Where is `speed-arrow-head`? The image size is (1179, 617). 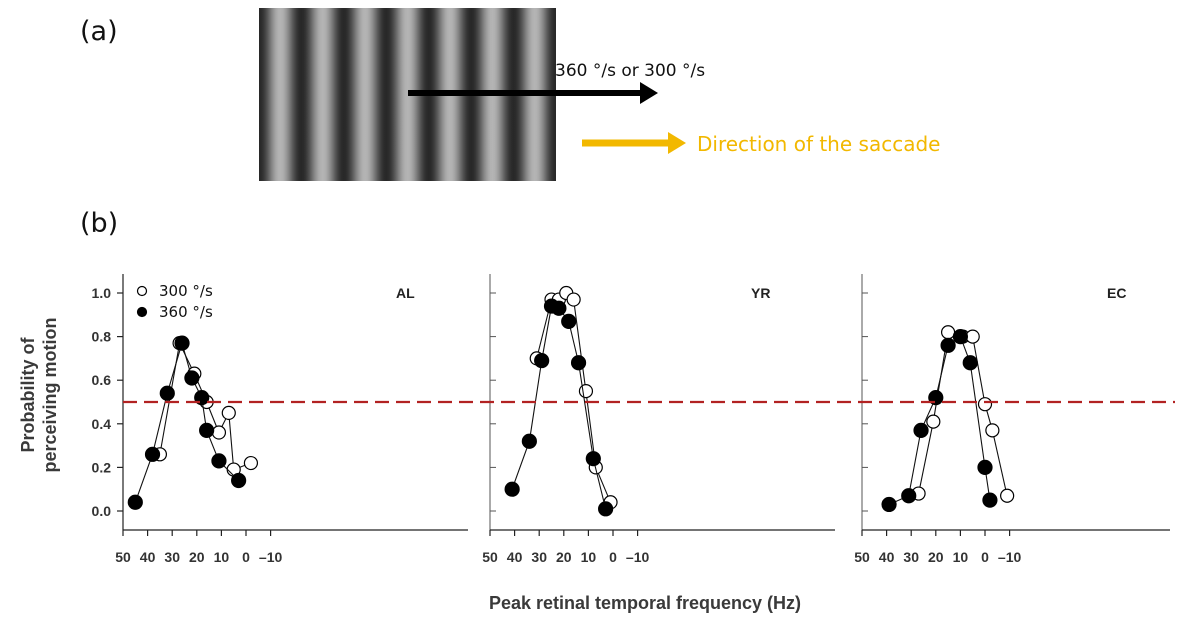
speed-arrow-head is located at coordinates (649, 93).